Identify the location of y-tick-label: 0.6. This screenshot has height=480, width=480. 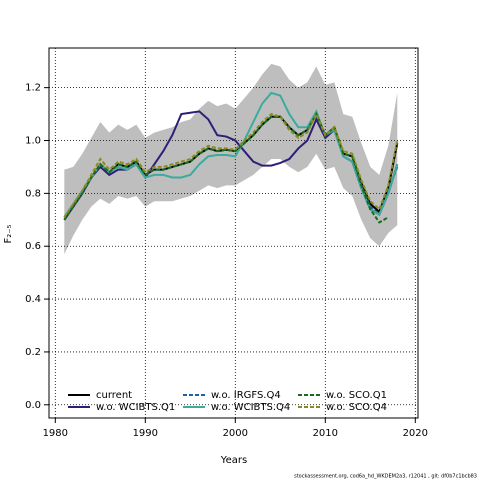
(33, 246).